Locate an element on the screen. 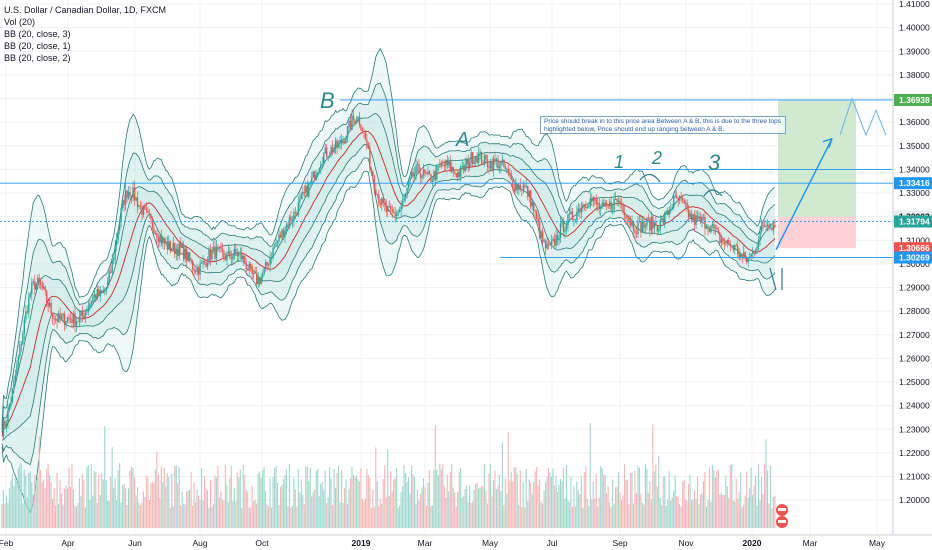  x-tick-label: May is located at coordinates (490, 543).